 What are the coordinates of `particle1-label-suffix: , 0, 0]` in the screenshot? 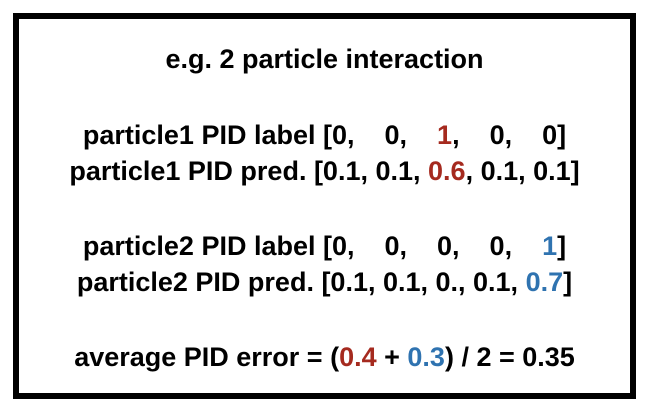 It's located at (509, 135).